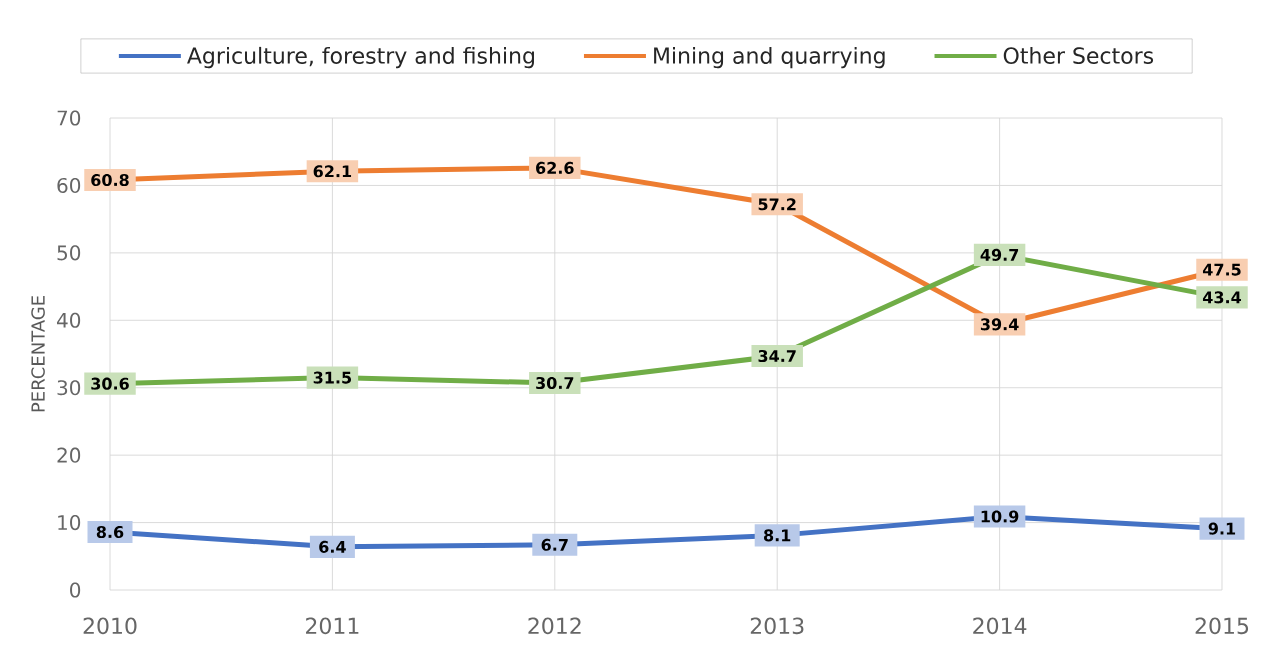  What do you see at coordinates (110, 383) in the screenshot?
I see `data-label: 30.6` at bounding box center [110, 383].